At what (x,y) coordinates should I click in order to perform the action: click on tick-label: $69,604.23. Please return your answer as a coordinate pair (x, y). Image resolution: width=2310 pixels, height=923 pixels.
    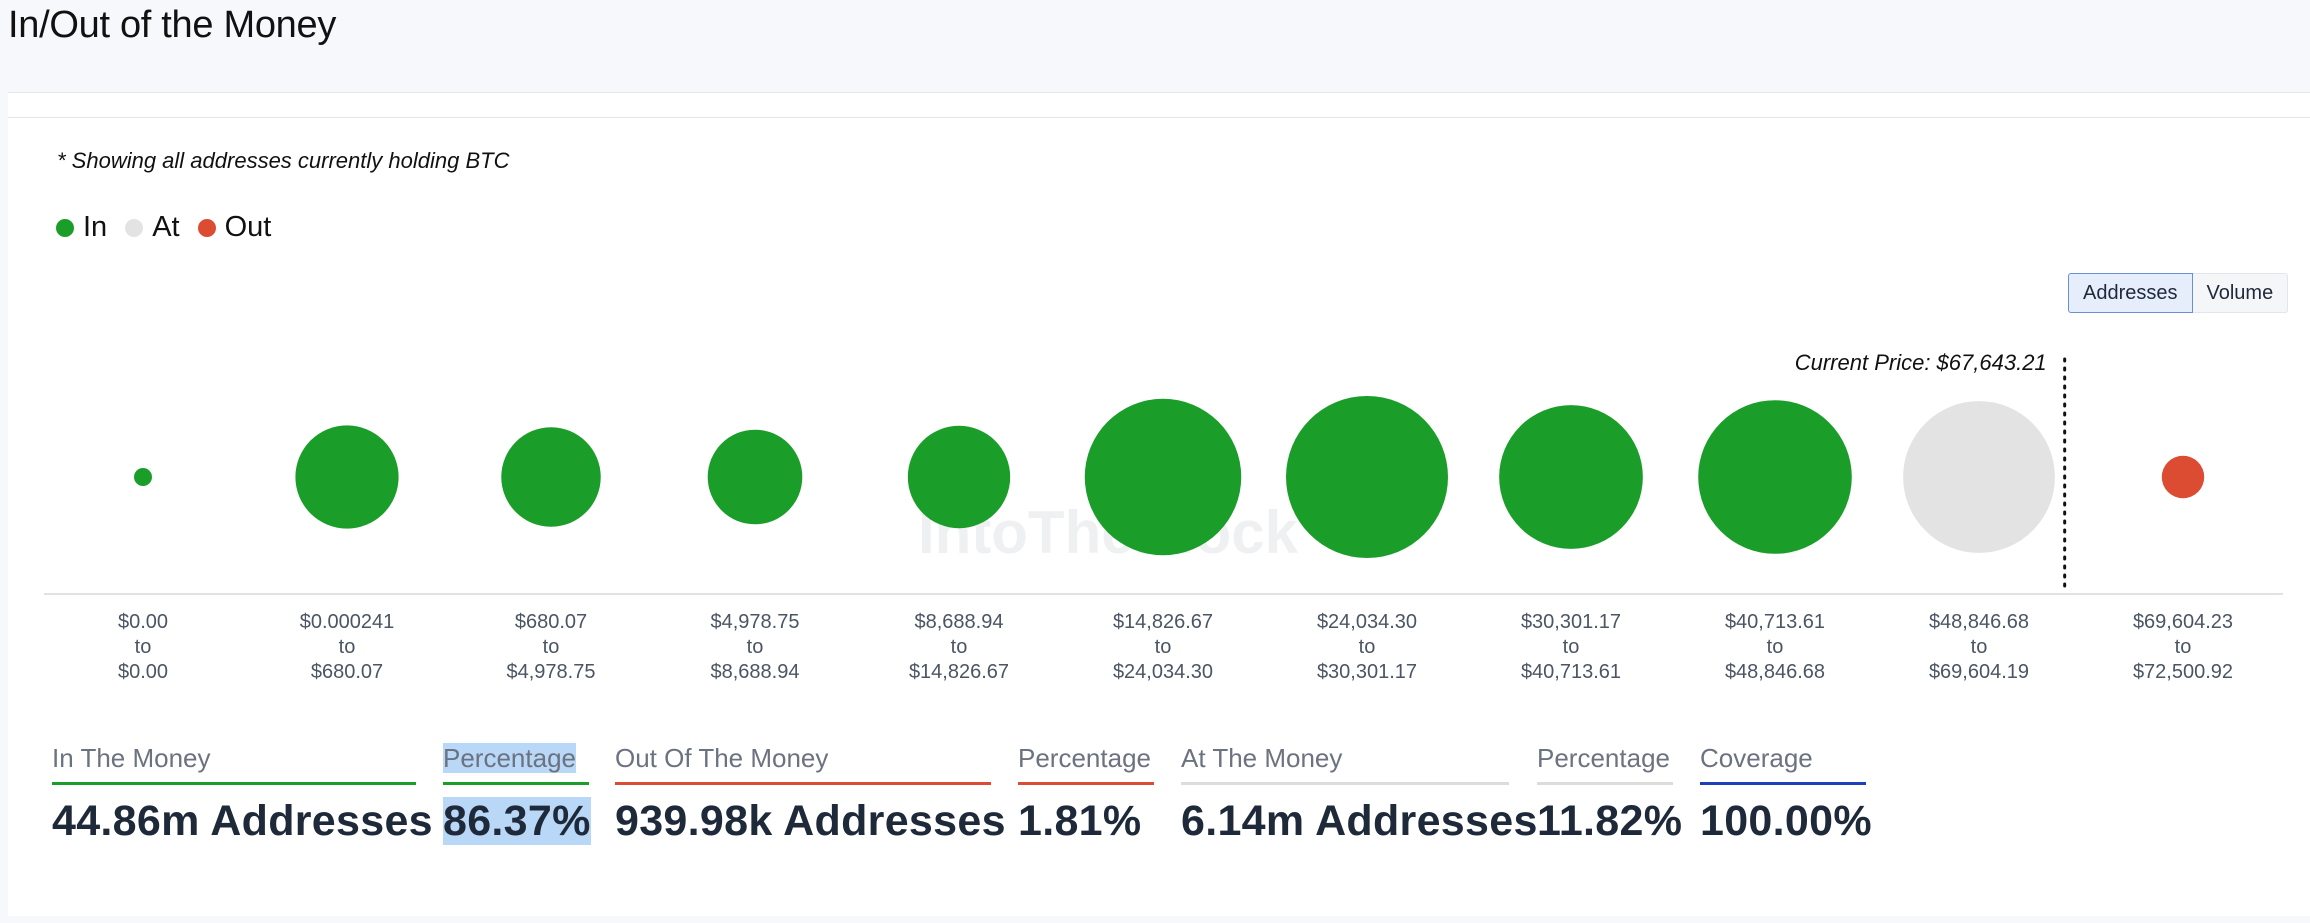
    Looking at the image, I should click on (2183, 622).